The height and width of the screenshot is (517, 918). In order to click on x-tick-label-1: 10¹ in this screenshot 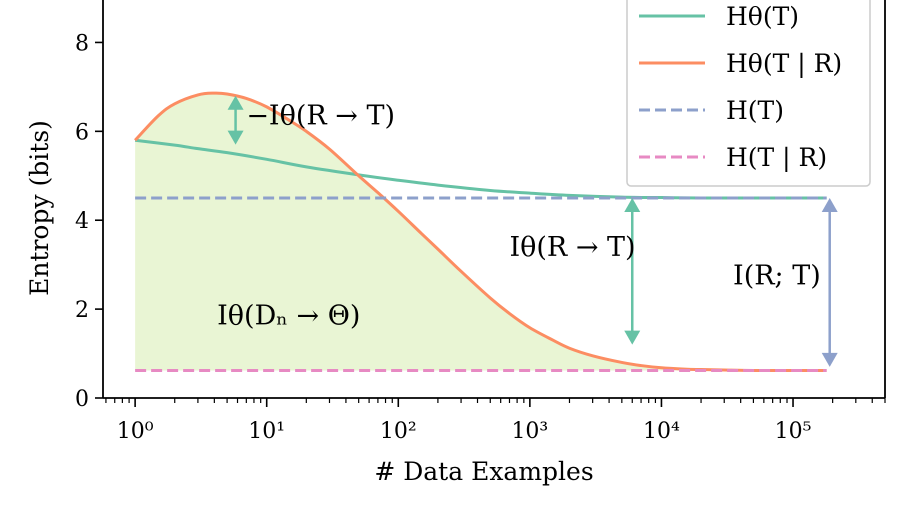, I will do `click(266, 431)`.